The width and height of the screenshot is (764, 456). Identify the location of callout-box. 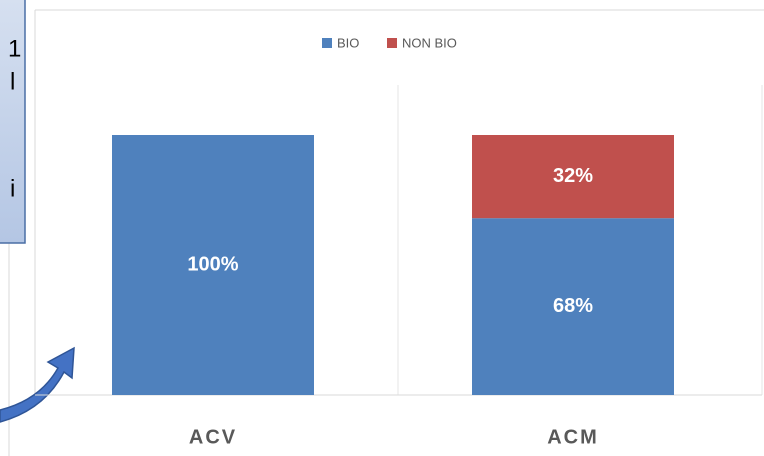
(13, 122).